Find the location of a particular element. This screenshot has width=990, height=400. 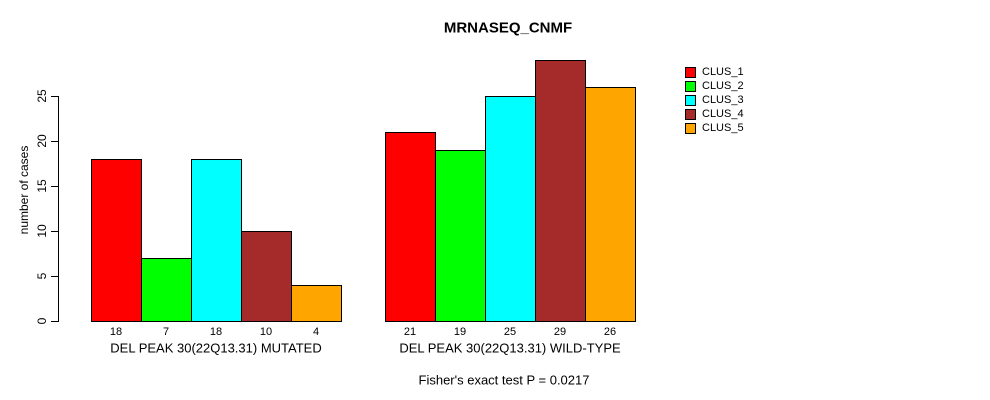

bar-clus_1-group1 is located at coordinates (116, 240).